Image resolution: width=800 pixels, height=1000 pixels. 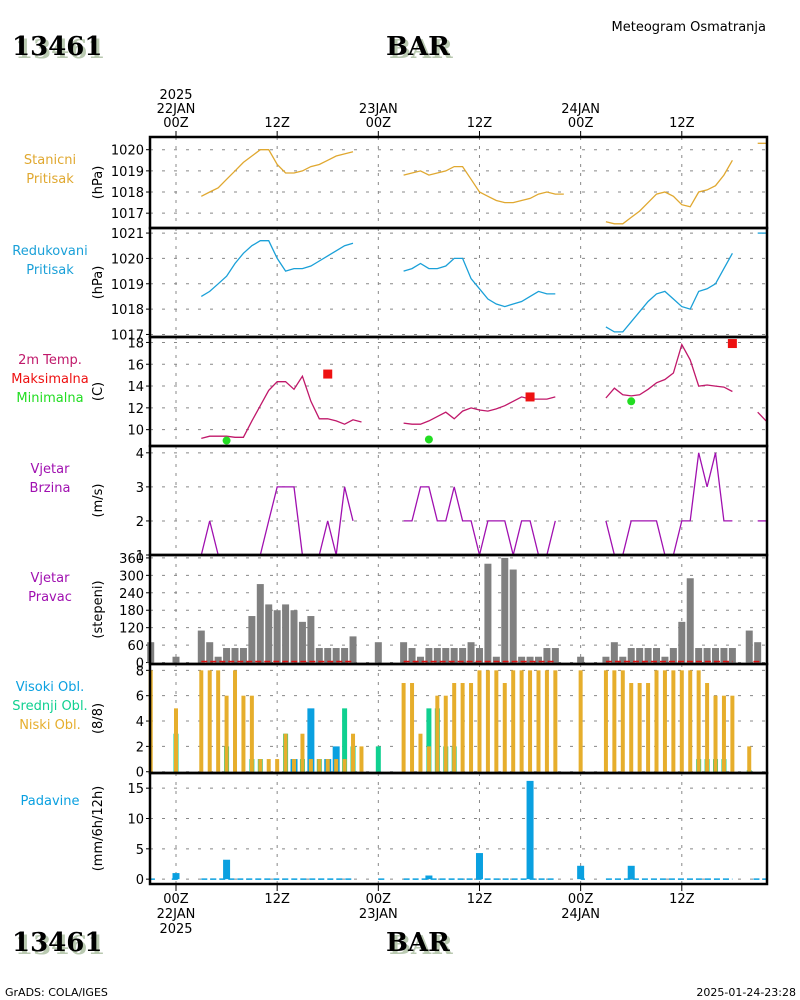 What do you see at coordinates (127, 214) in the screenshot?
I see `y-tick-label: 1017` at bounding box center [127, 214].